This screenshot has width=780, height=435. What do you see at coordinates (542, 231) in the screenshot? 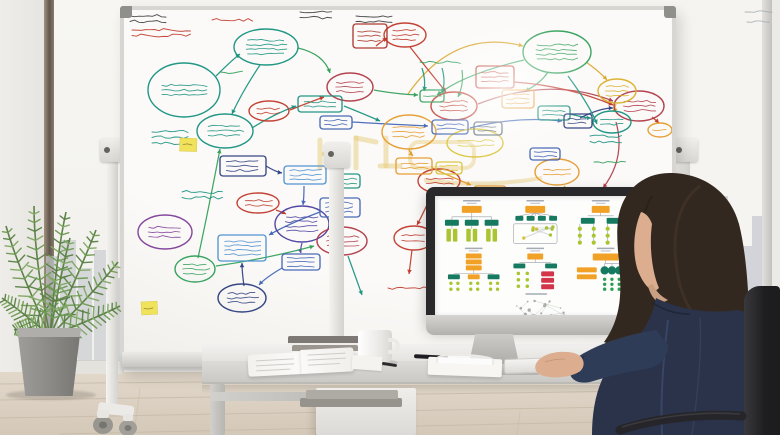
I see `diagram-link` at bounding box center [542, 231].